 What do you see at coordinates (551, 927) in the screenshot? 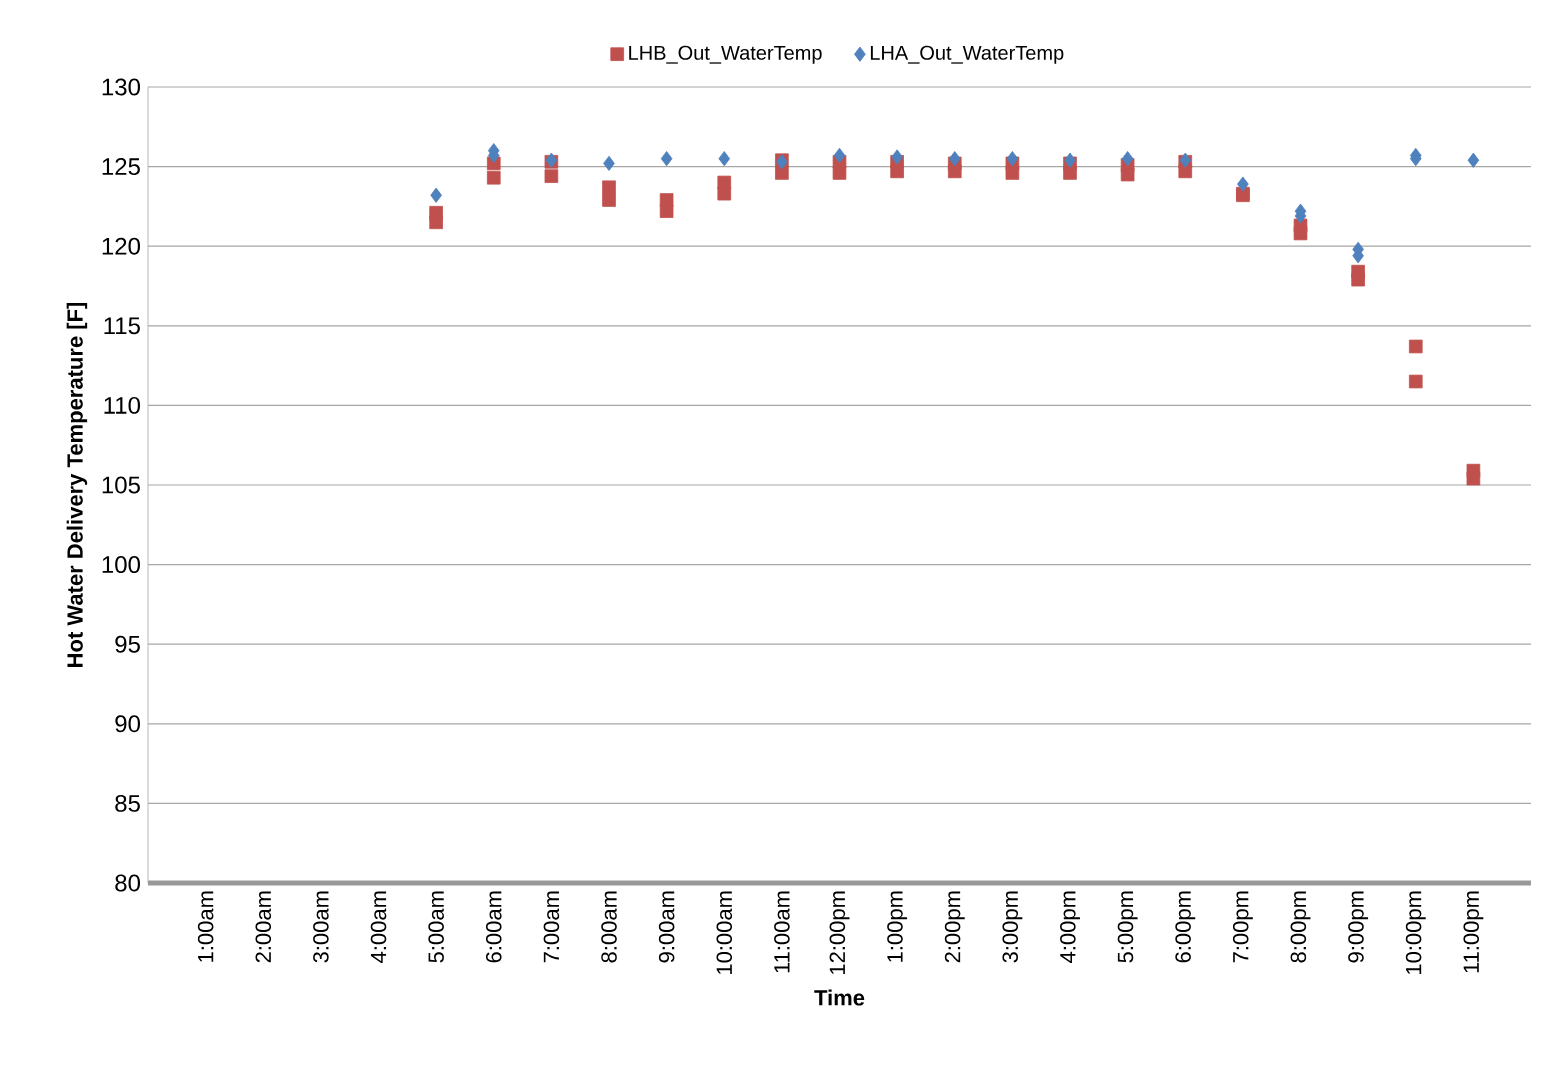
I see `x-tick-label: 7:00am` at bounding box center [551, 927].